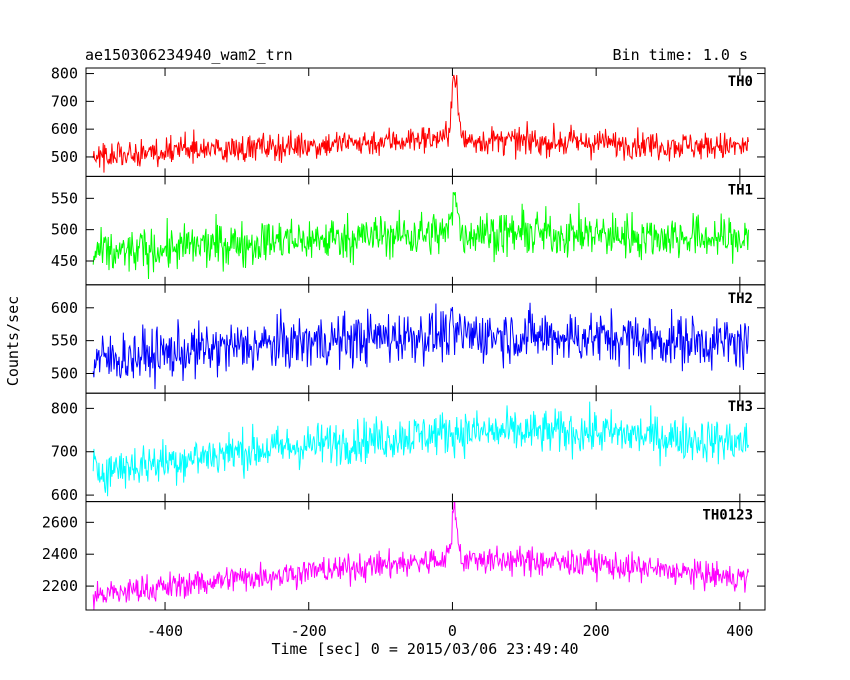 The height and width of the screenshot is (680, 850). What do you see at coordinates (596, 631) in the screenshot?
I see `x-tick-label: 200` at bounding box center [596, 631].